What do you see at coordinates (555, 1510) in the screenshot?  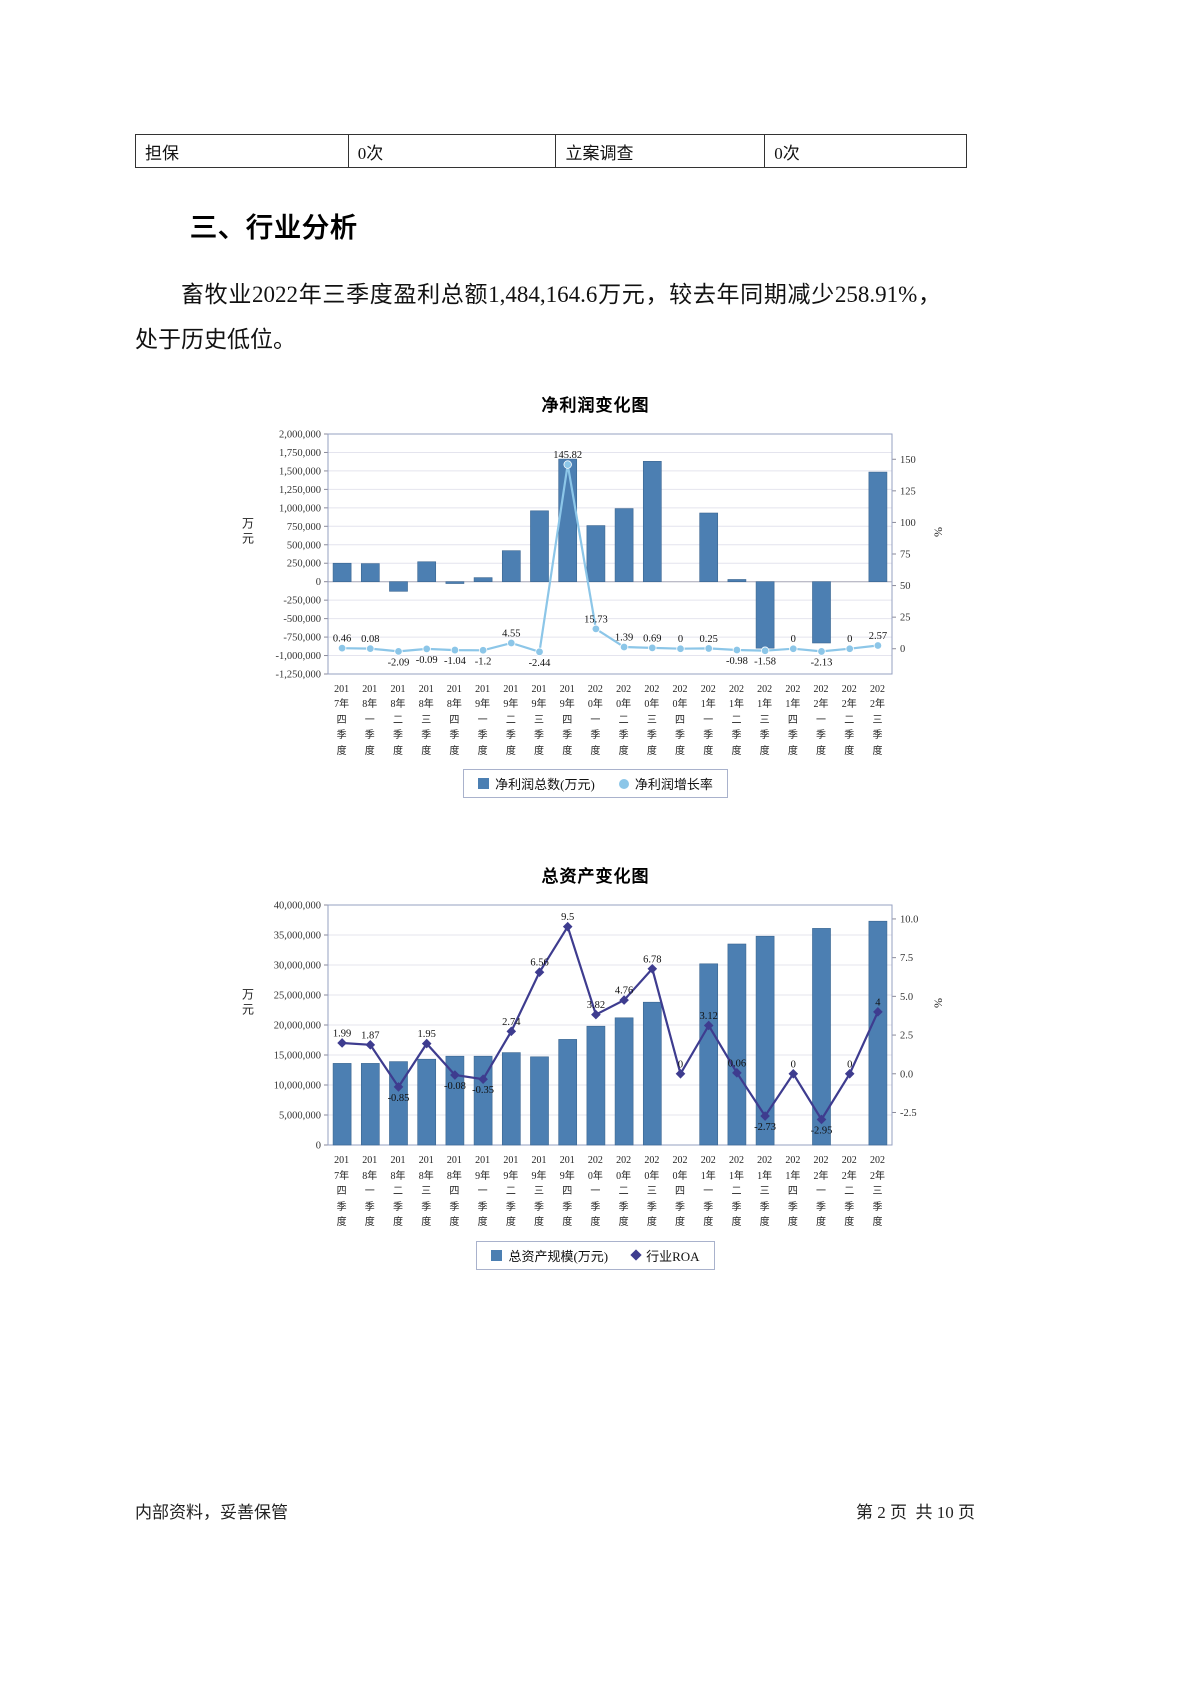 I see `page-footer: 内部资料，妥善保管 第 2 页 共 10 页` at bounding box center [555, 1510].